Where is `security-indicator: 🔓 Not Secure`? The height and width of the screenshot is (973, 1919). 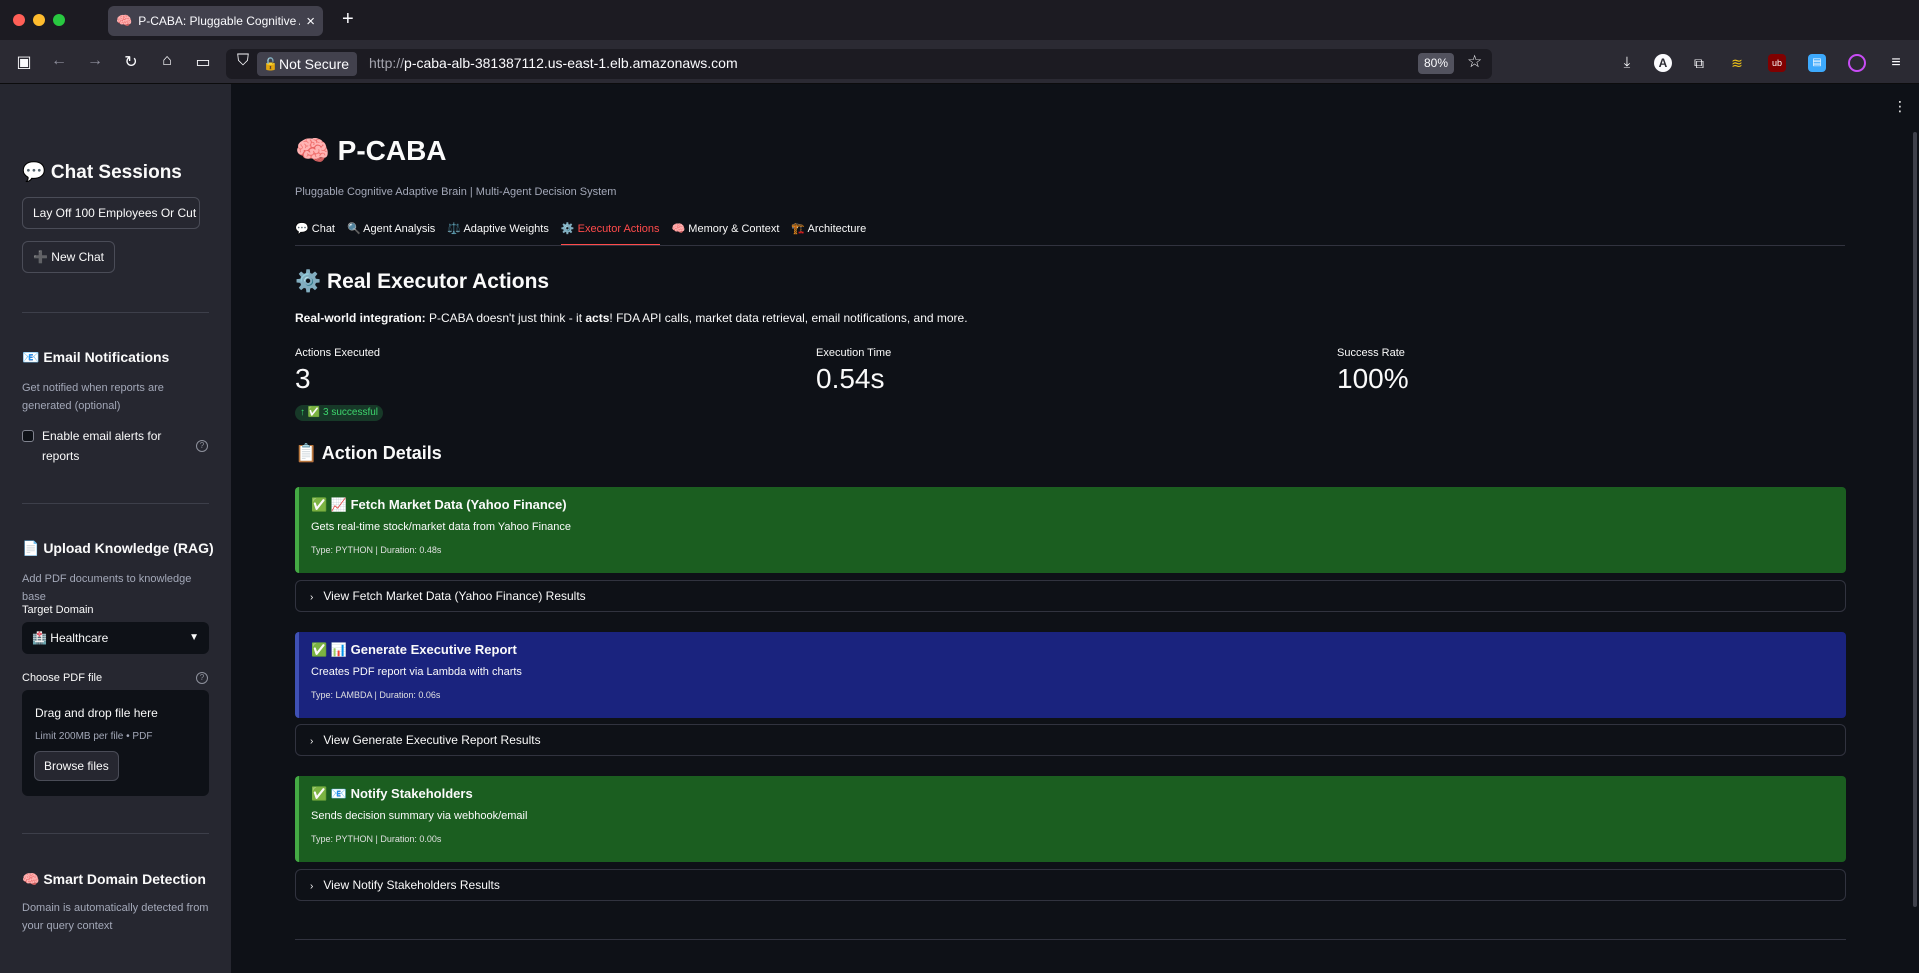
security-indicator: 🔓 Not Secure is located at coordinates (307, 64).